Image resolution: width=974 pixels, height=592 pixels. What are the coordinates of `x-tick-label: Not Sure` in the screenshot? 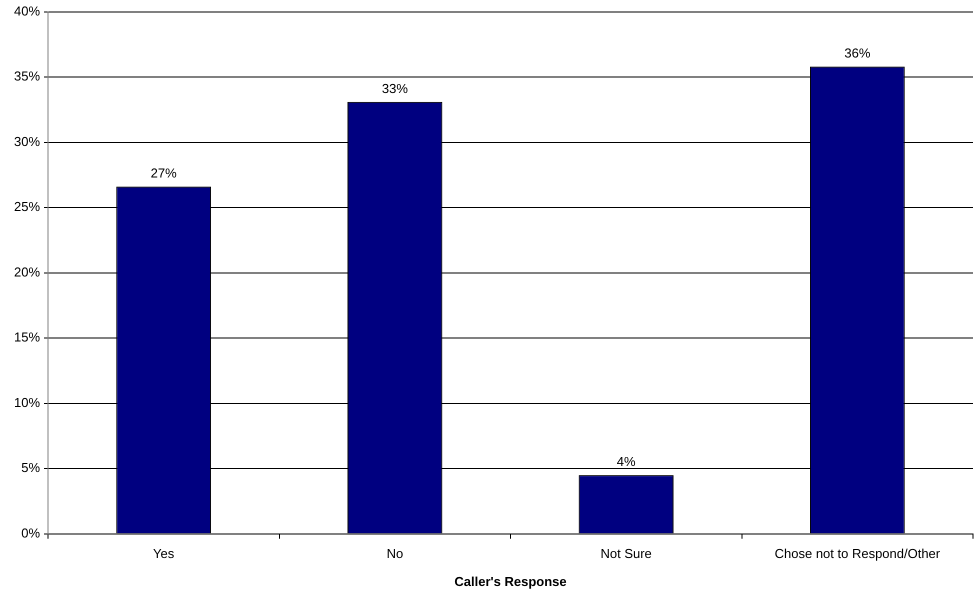 It's located at (626, 554).